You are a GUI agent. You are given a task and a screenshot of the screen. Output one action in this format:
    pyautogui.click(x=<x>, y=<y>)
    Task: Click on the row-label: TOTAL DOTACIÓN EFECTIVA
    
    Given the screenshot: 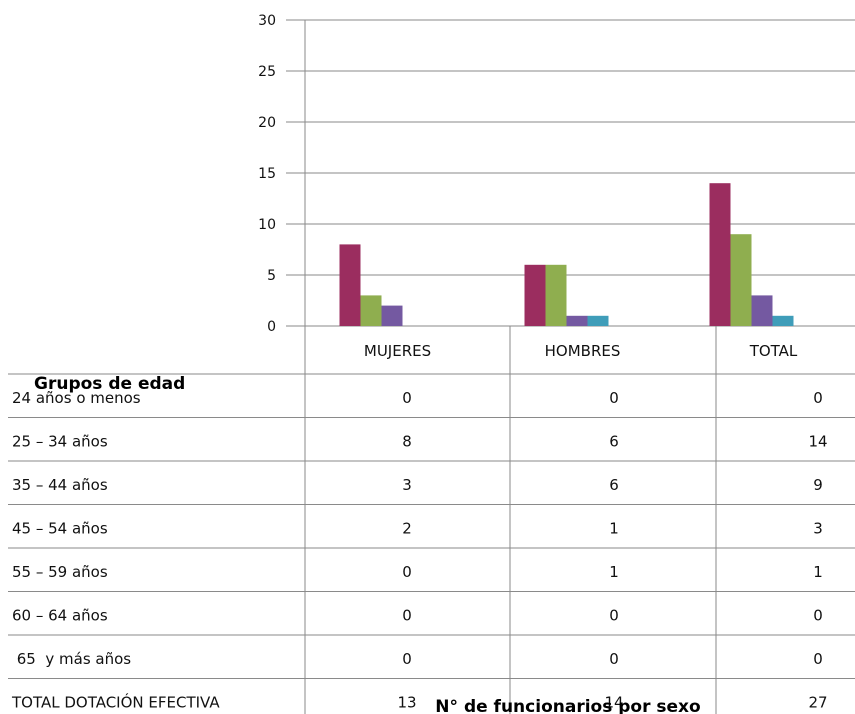 What is the action you would take?
    pyautogui.click(x=115, y=702)
    